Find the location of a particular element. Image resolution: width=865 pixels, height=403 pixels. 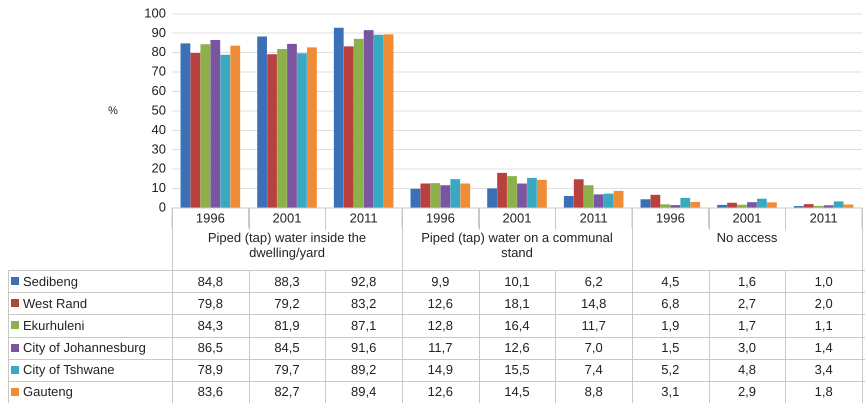

data-label: 1,6 is located at coordinates (747, 281).